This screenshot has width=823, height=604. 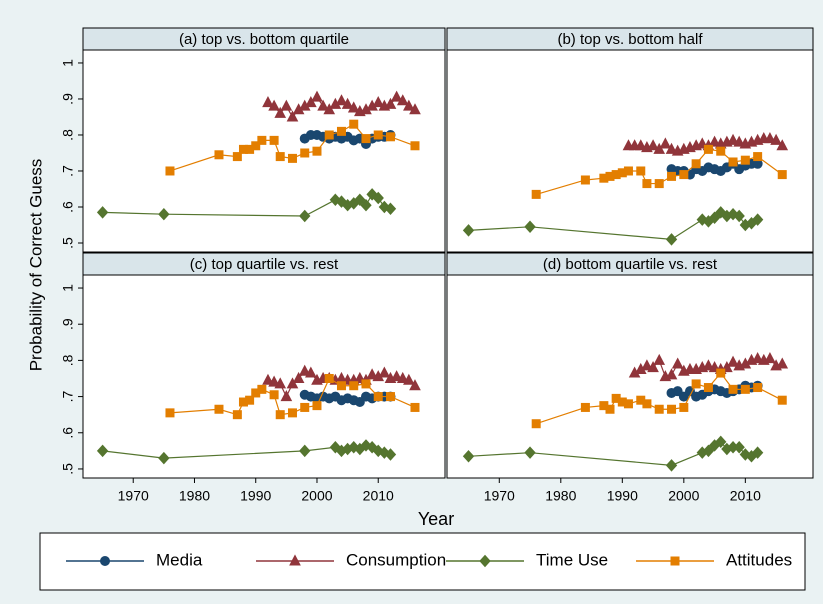 What do you see at coordinates (572, 559) in the screenshot?
I see `legend-label: Time Use` at bounding box center [572, 559].